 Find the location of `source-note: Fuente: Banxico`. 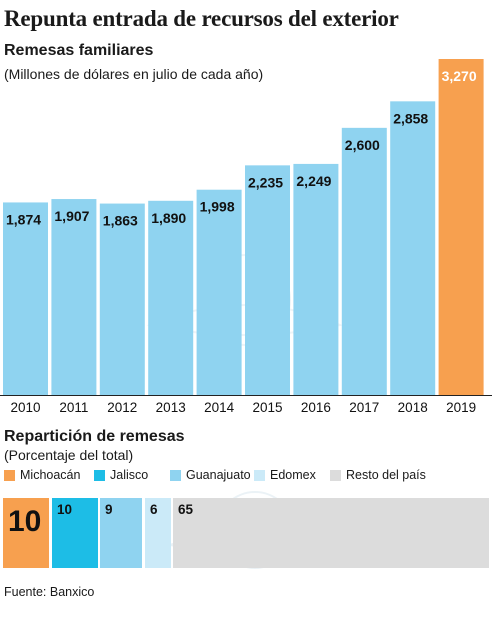

source-note: Fuente: Banxico is located at coordinates (49, 592).